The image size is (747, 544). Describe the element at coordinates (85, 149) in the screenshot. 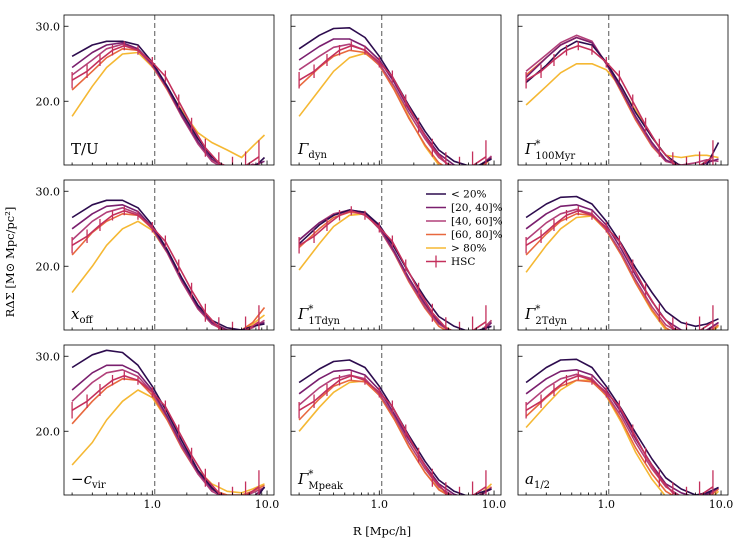

I see `panel-label: T/U` at that location.